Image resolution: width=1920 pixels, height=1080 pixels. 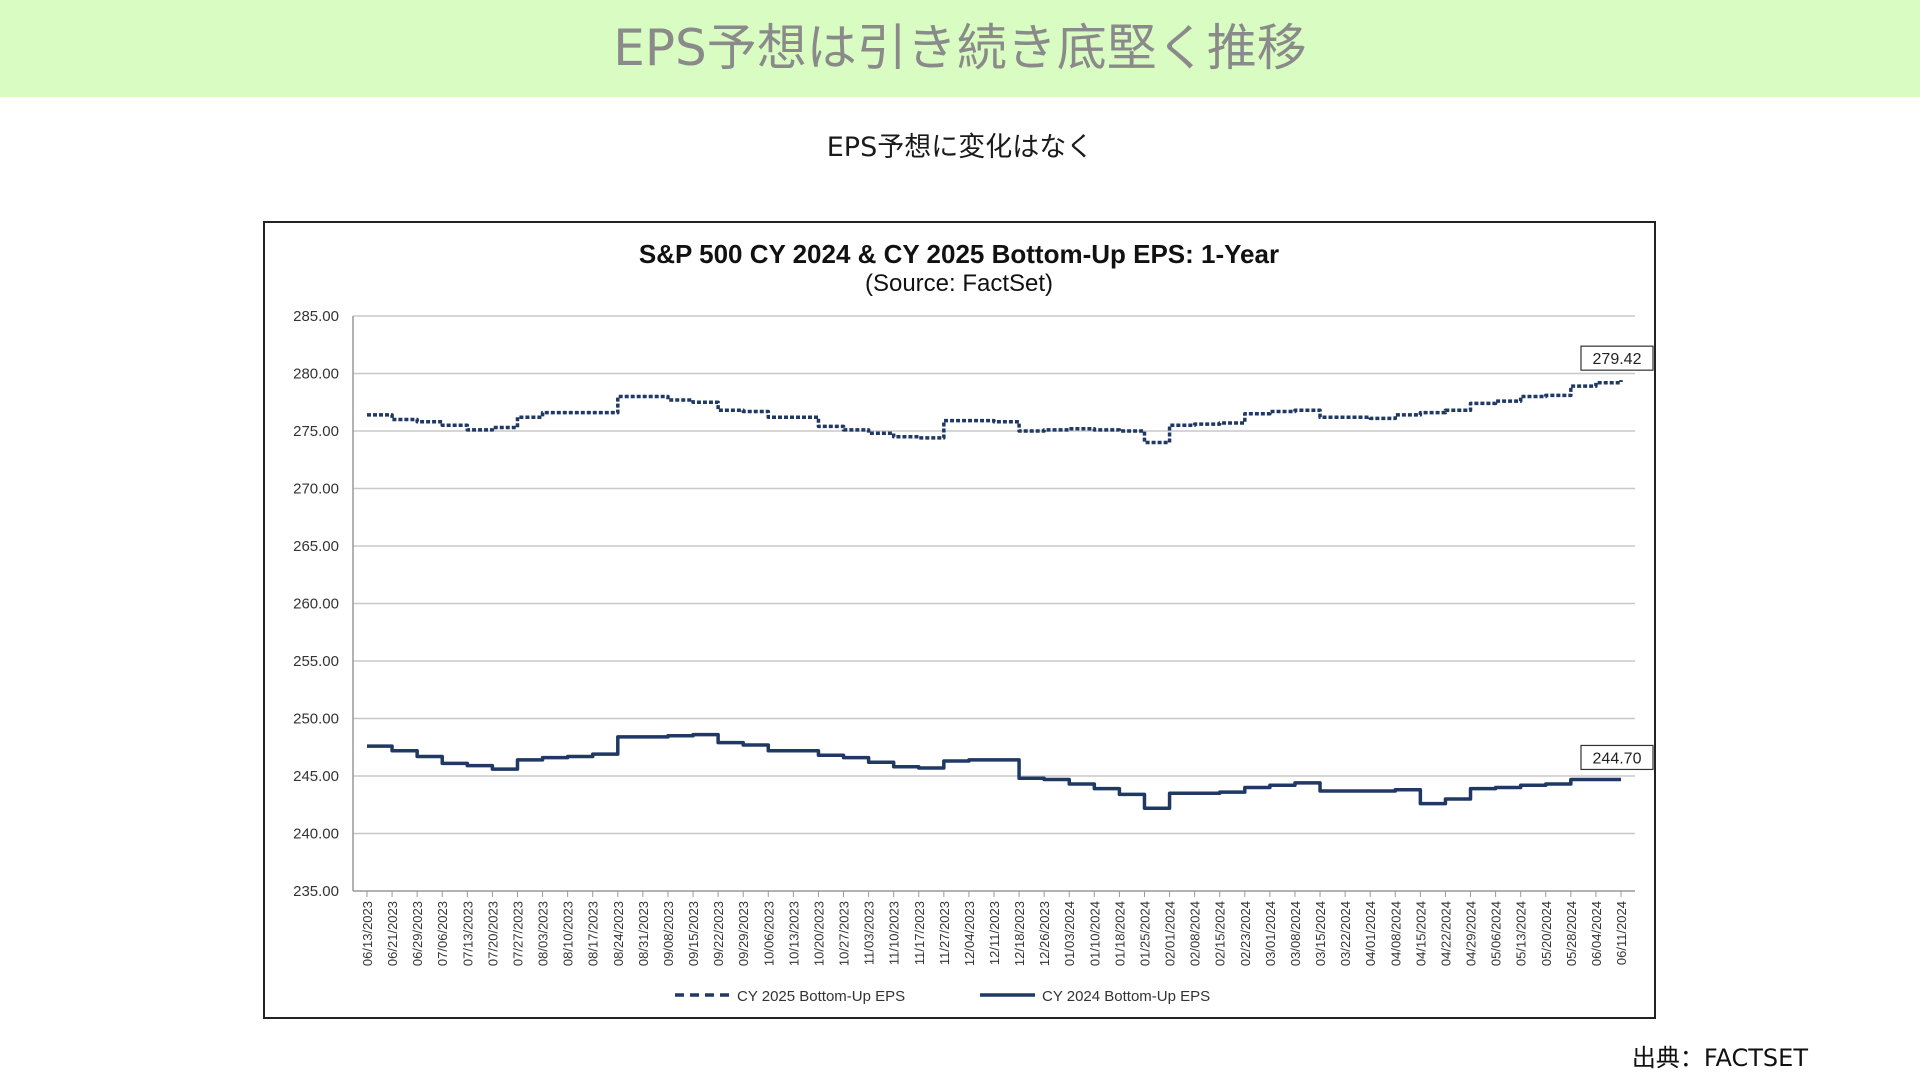 I want to click on y-tick-label: 260.00, so click(x=316, y=604).